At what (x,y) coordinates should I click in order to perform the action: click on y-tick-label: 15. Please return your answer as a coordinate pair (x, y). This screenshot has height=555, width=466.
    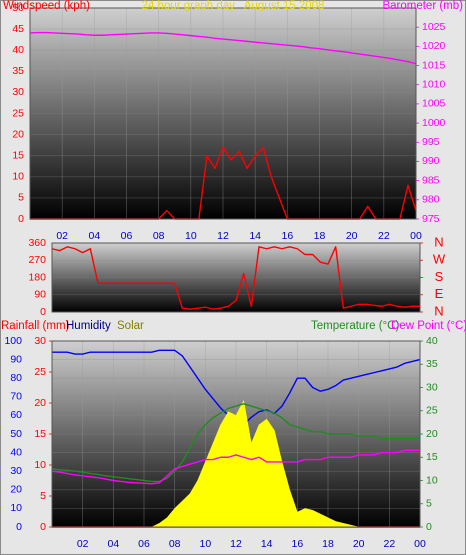
    Looking at the image, I should click on (18, 155).